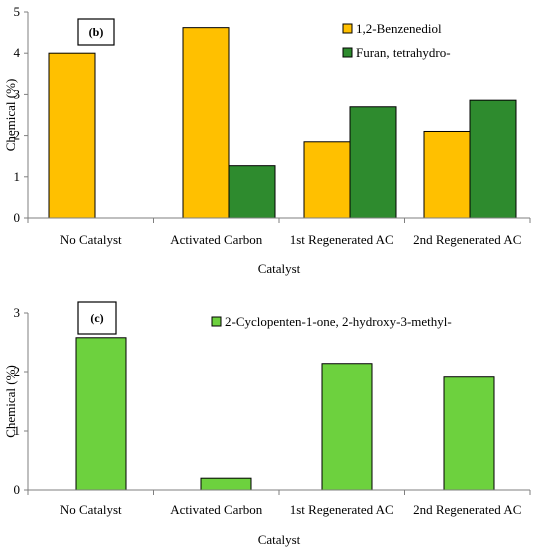 The width and height of the screenshot is (537, 550). I want to click on legend-label: Furan, tetrahydro-, so click(403, 52).